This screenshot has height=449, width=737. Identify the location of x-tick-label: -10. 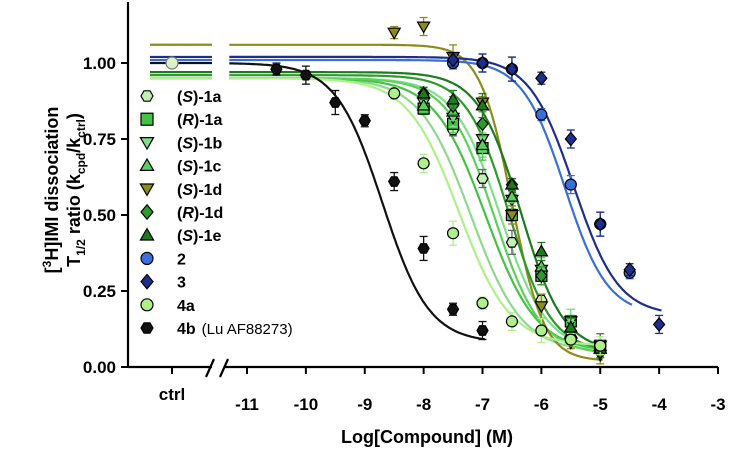
(306, 404).